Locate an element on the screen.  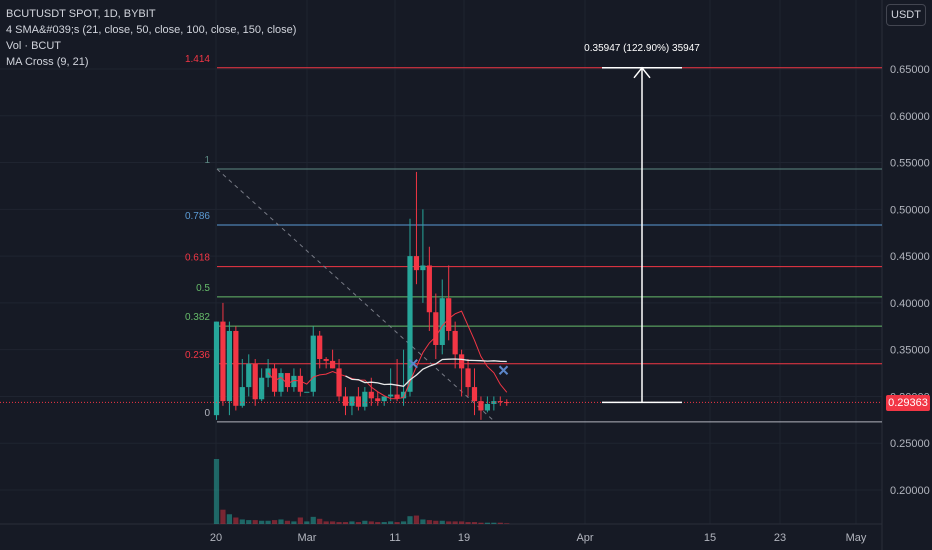
x-tick-label: 15 is located at coordinates (710, 538).